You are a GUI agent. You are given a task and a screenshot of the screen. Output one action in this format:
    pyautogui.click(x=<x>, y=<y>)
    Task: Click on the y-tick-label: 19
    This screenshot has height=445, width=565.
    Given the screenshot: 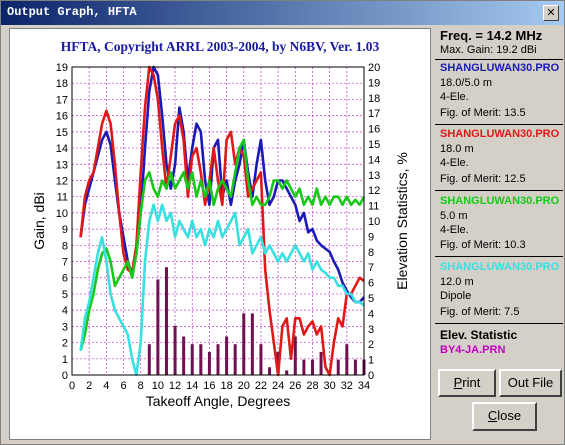 What is the action you would take?
    pyautogui.click(x=62, y=68)
    